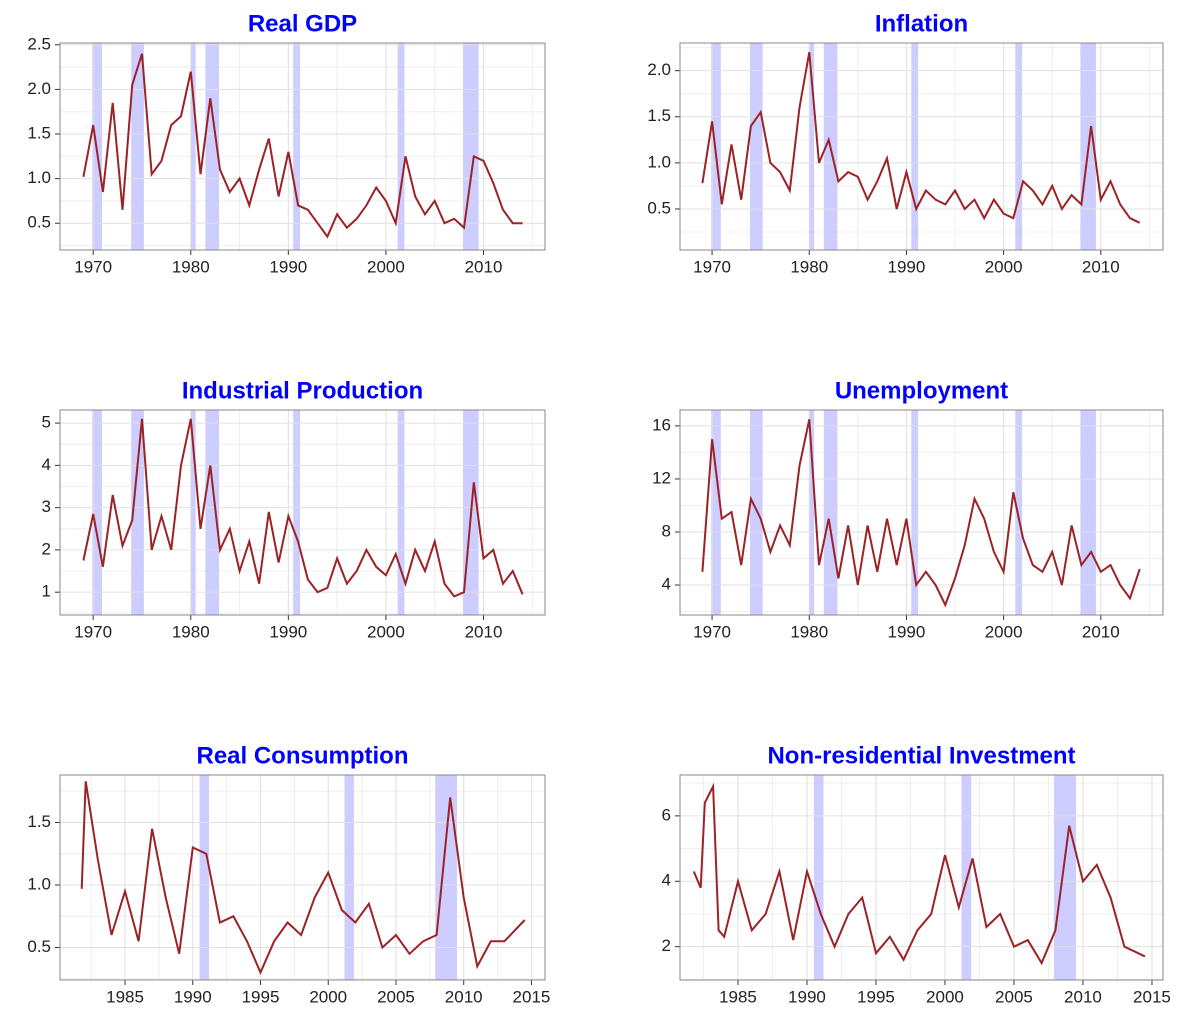 This screenshot has height=1021, width=1189. I want to click on y-tick-label: 2.5, so click(39, 43).